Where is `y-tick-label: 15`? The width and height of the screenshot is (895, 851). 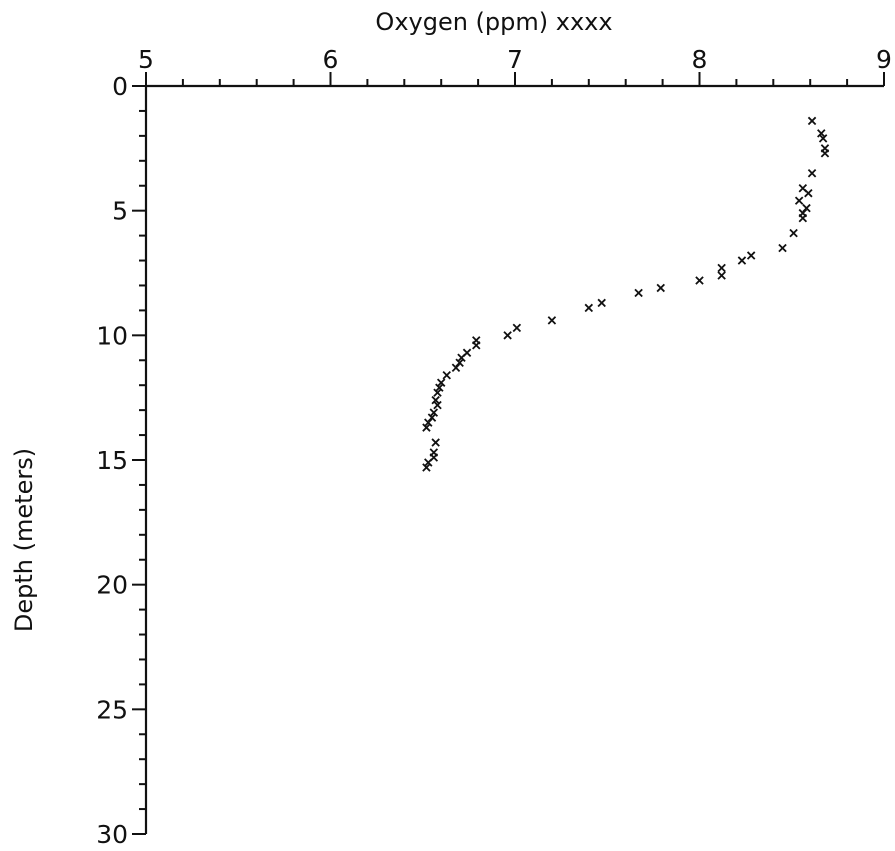
y-tick-label: 15 is located at coordinates (112, 460).